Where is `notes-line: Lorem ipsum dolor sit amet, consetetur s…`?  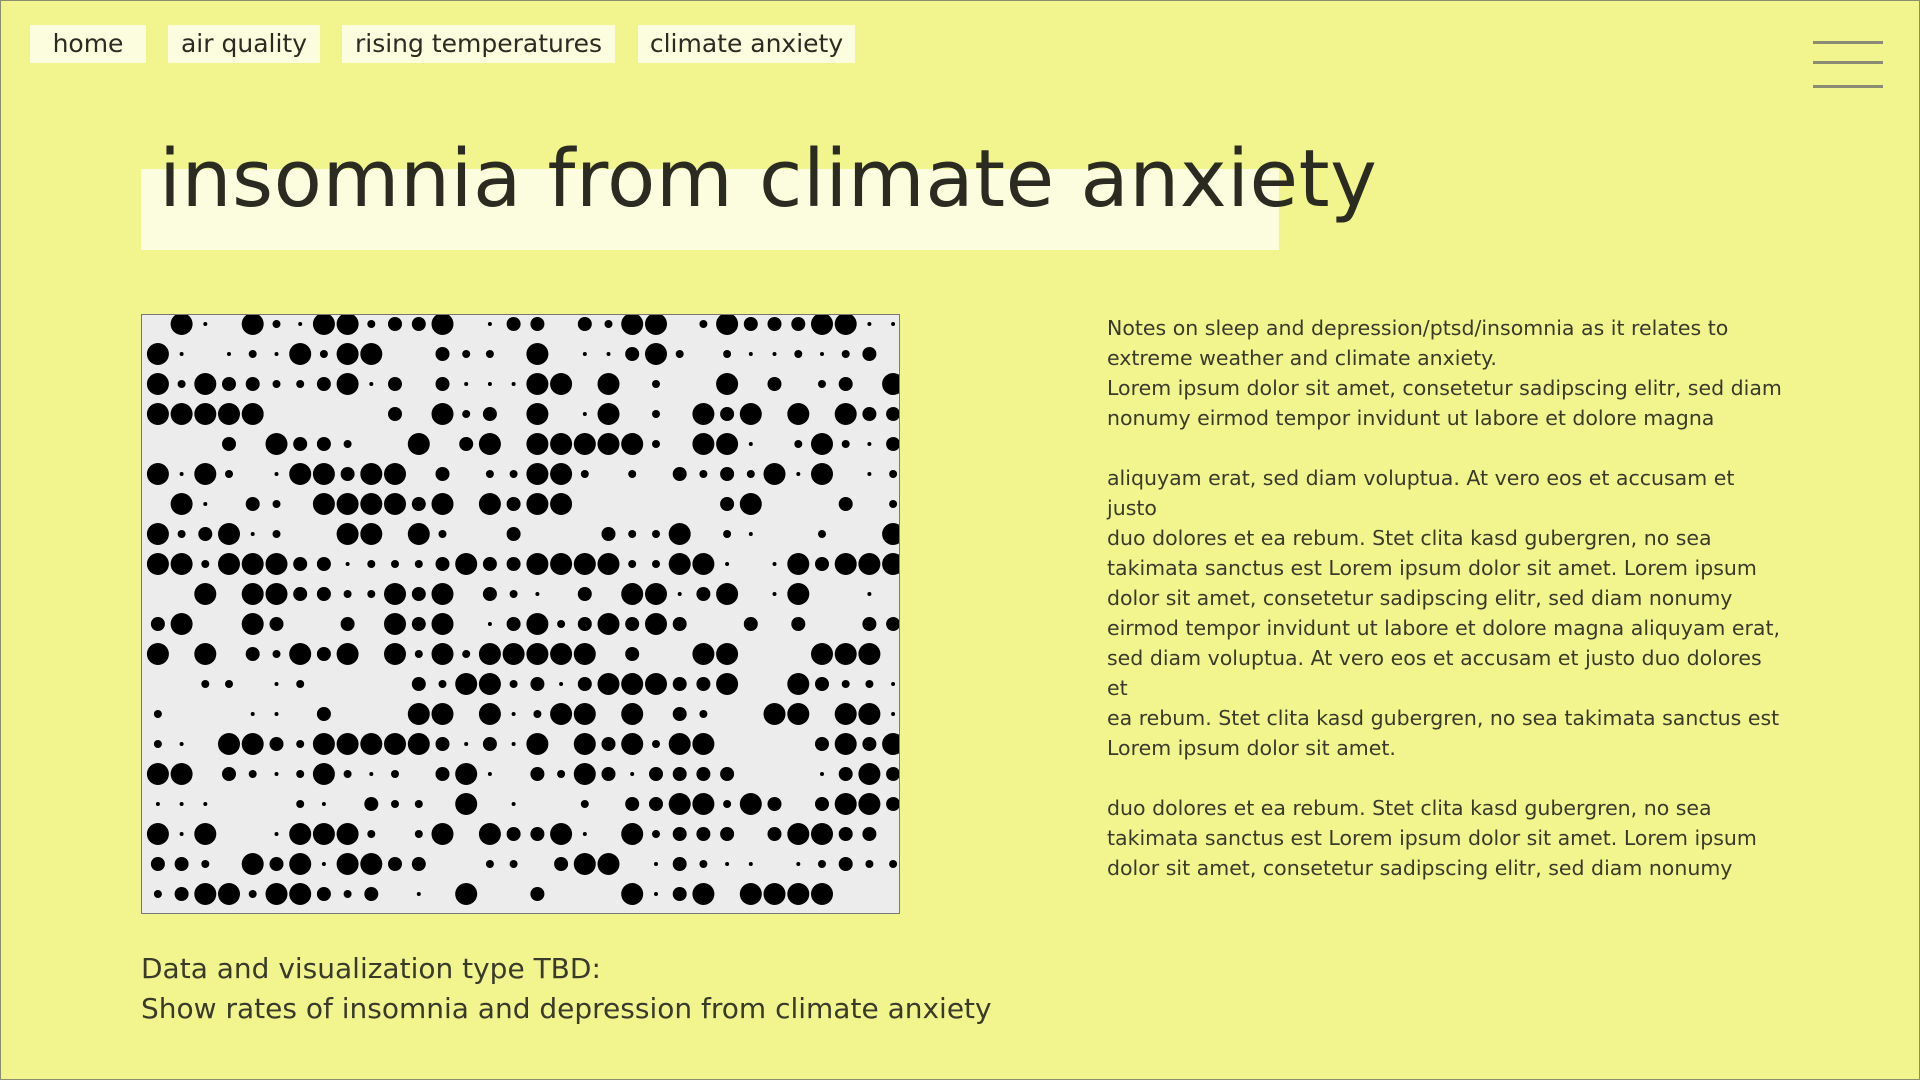 notes-line: Lorem ipsum dolor sit amet, consetetur s… is located at coordinates (1444, 388).